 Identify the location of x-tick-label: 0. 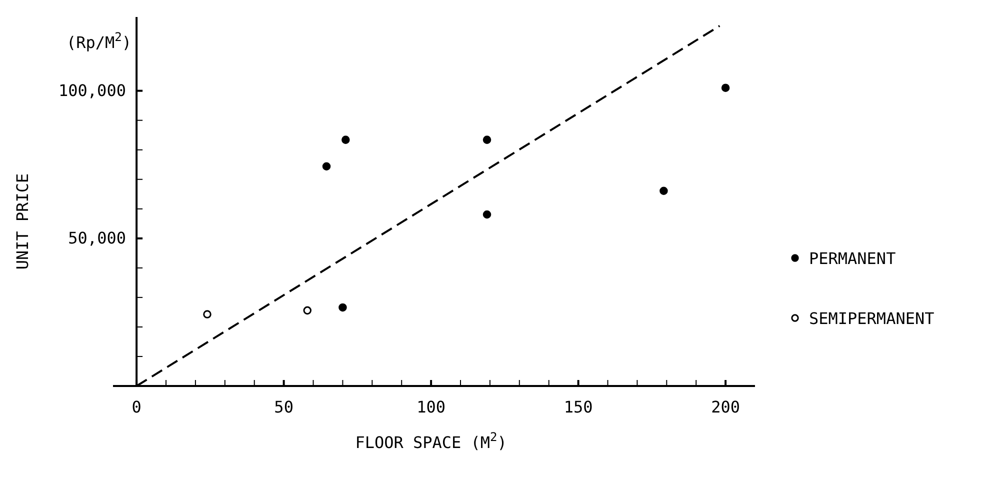
(137, 407).